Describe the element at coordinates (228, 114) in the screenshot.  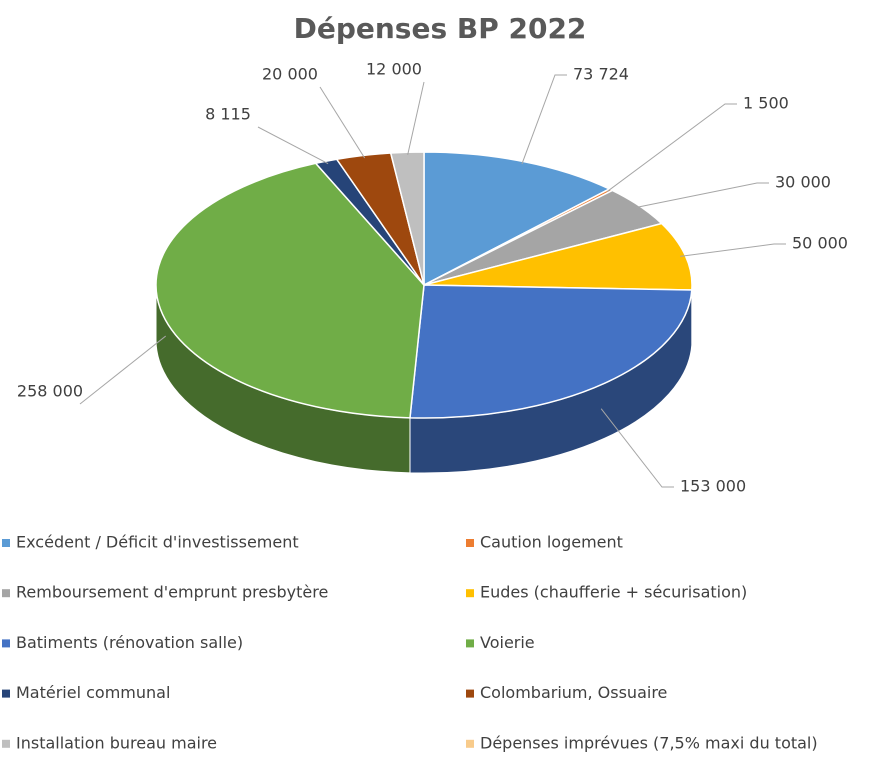
I see `data-label: 8 115` at that location.